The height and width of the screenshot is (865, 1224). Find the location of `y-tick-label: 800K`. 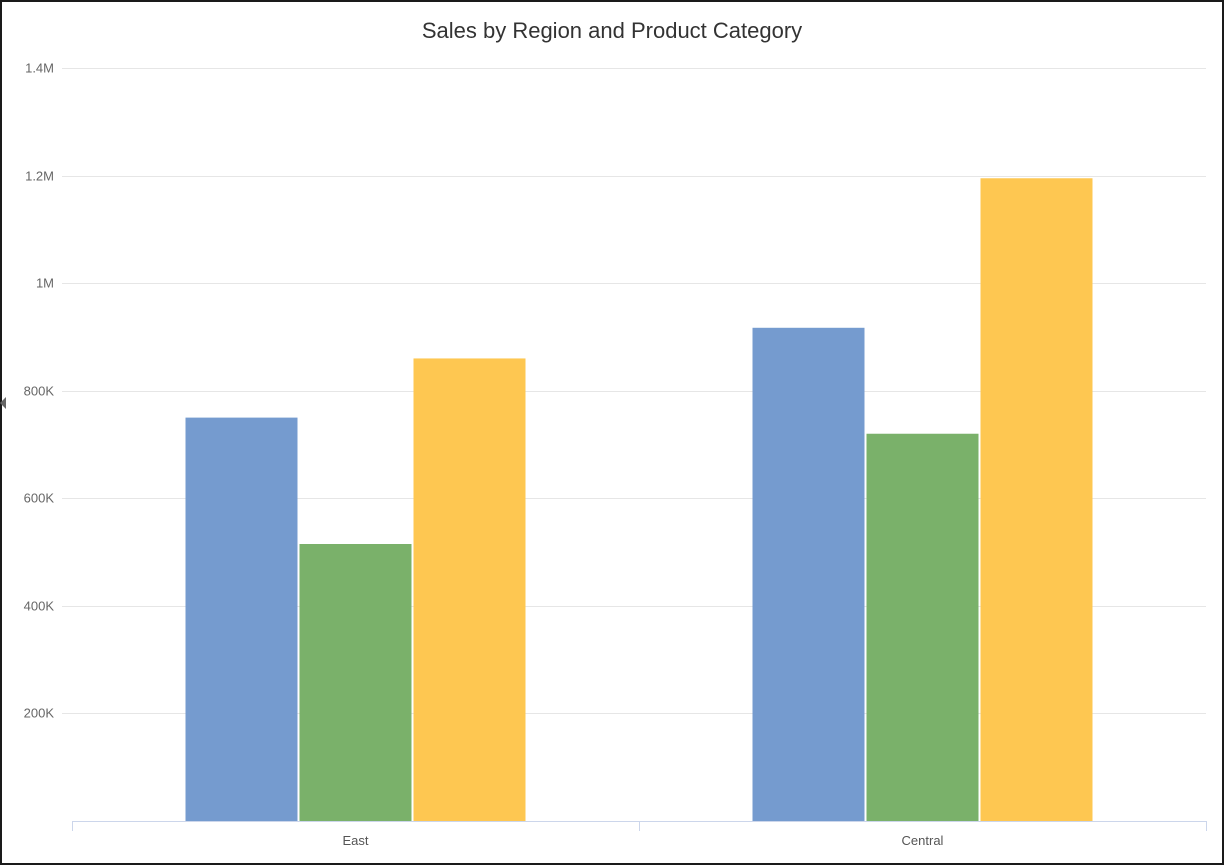

y-tick-label: 800K is located at coordinates (39, 391).